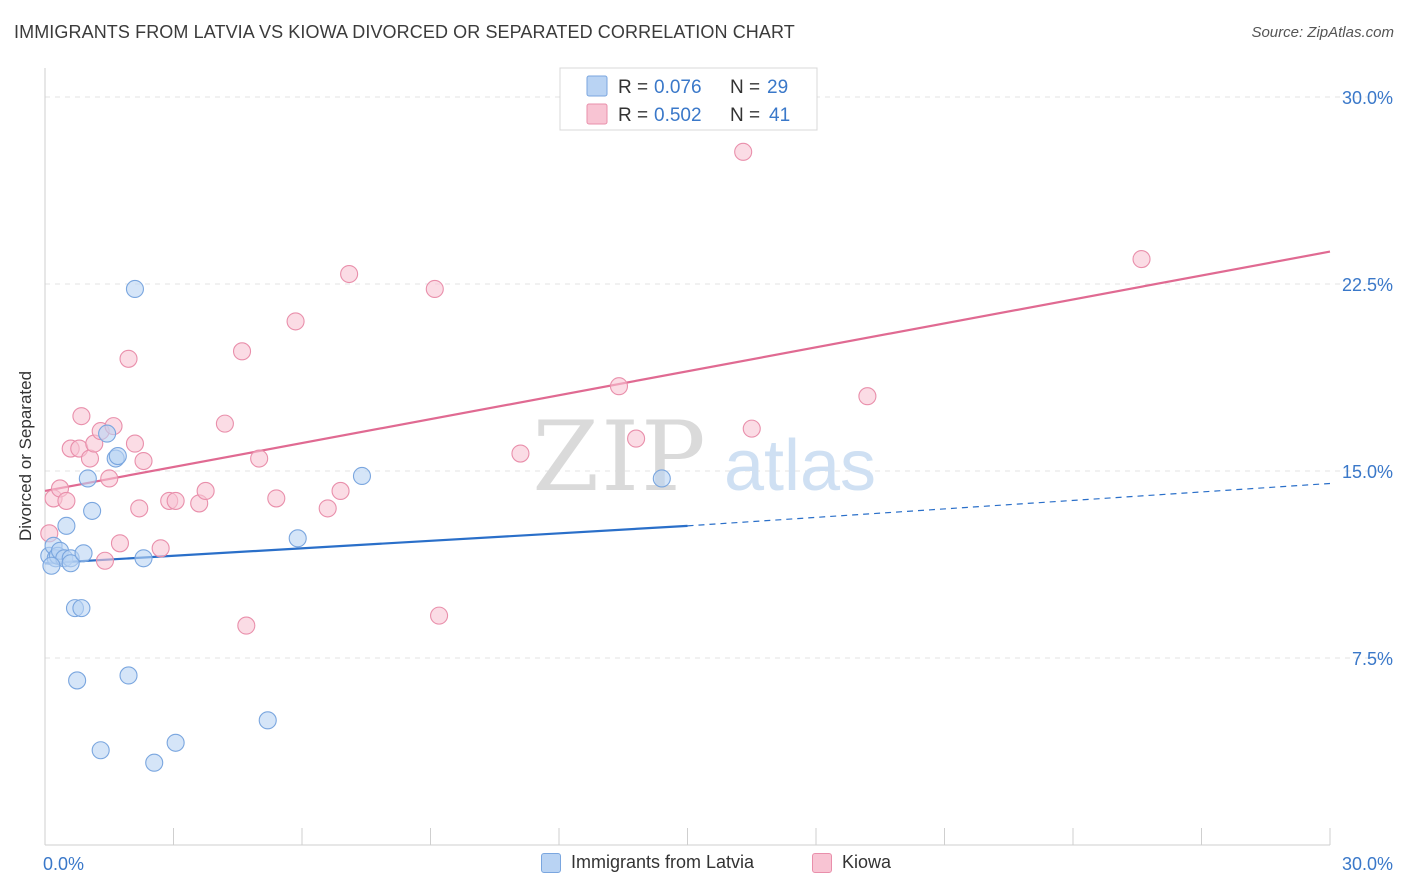 This screenshot has height=892, width=1406. I want to click on legend-r-value-2: 0.502, so click(678, 115).